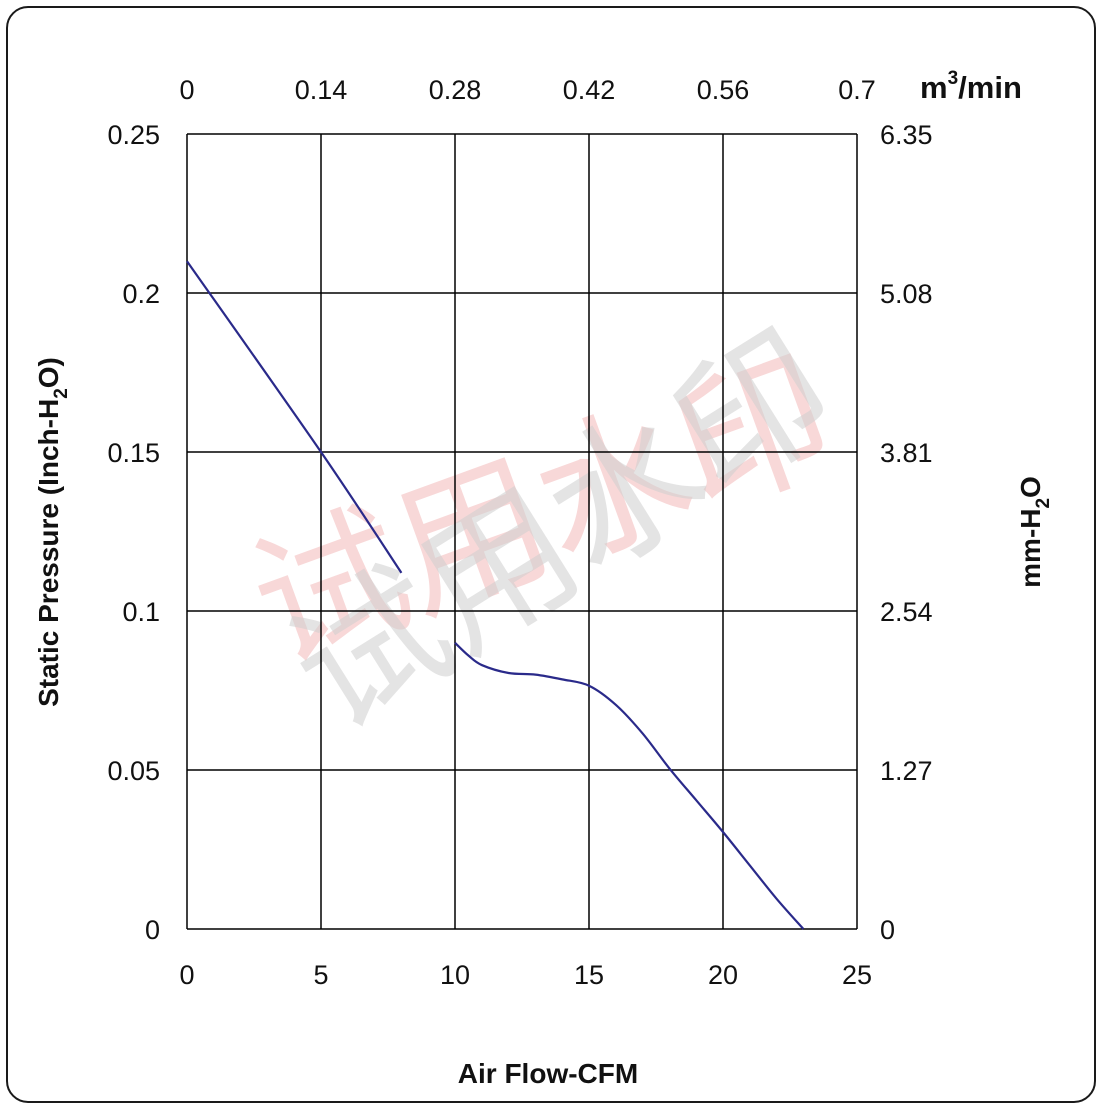  Describe the element at coordinates (589, 975) in the screenshot. I see `x-tick-label: 15` at that location.